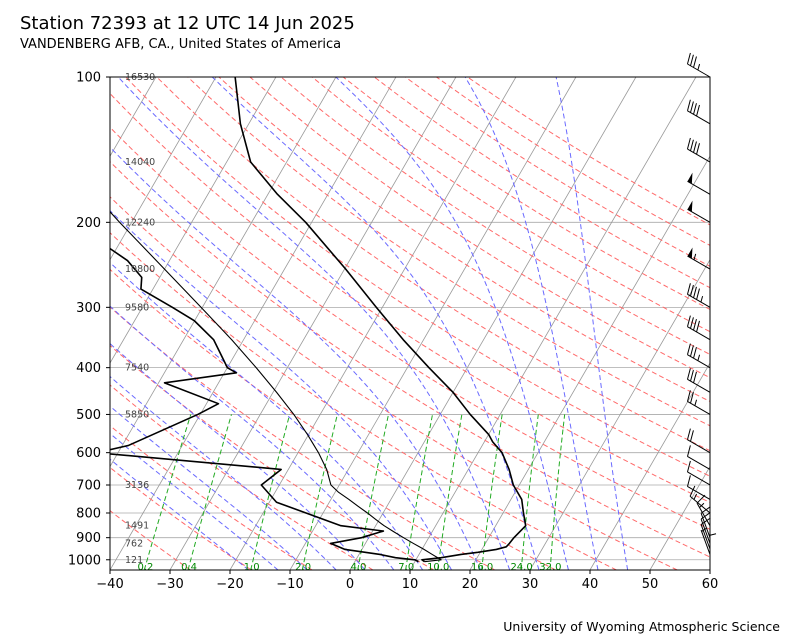 The image size is (800, 640). What do you see at coordinates (289, 584) in the screenshot?
I see `x-tick-label: −10` at bounding box center [289, 584].